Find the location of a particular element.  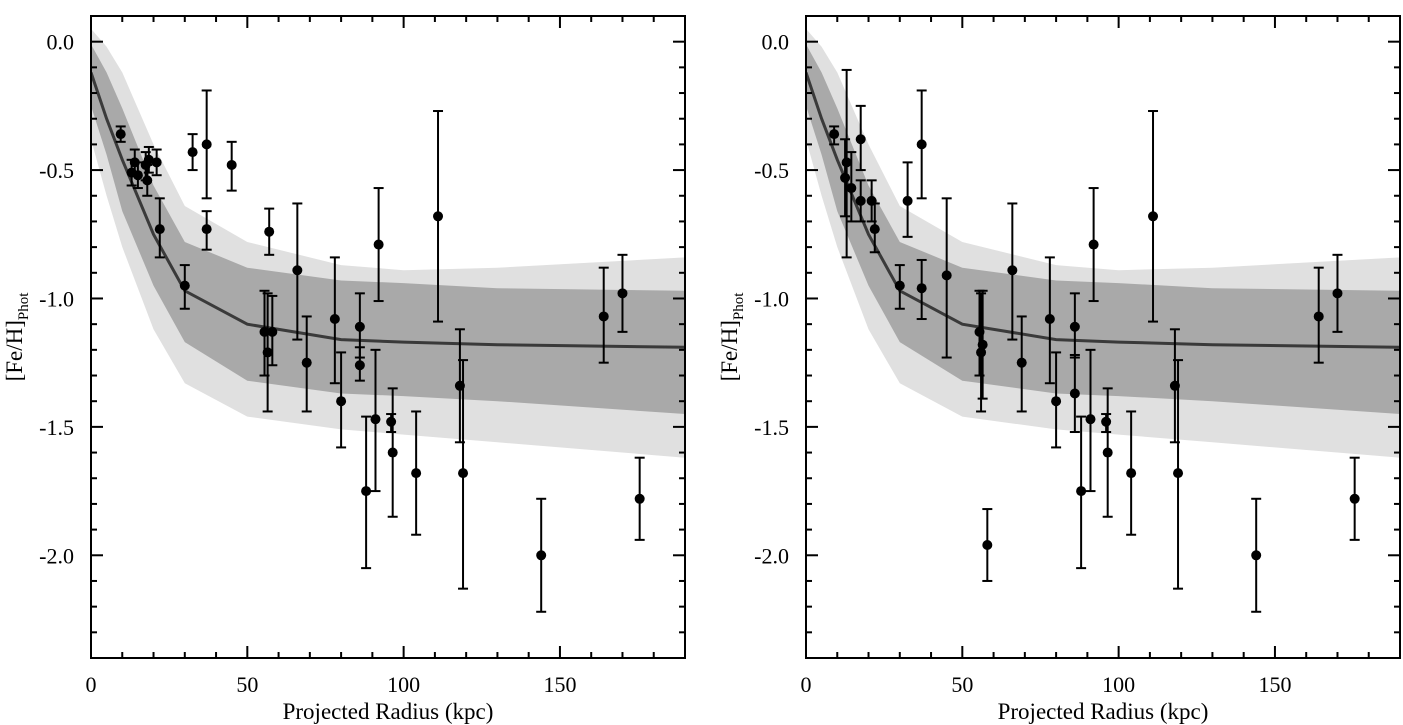

right-x-tick-label-3: 150 is located at coordinates (1274, 684).